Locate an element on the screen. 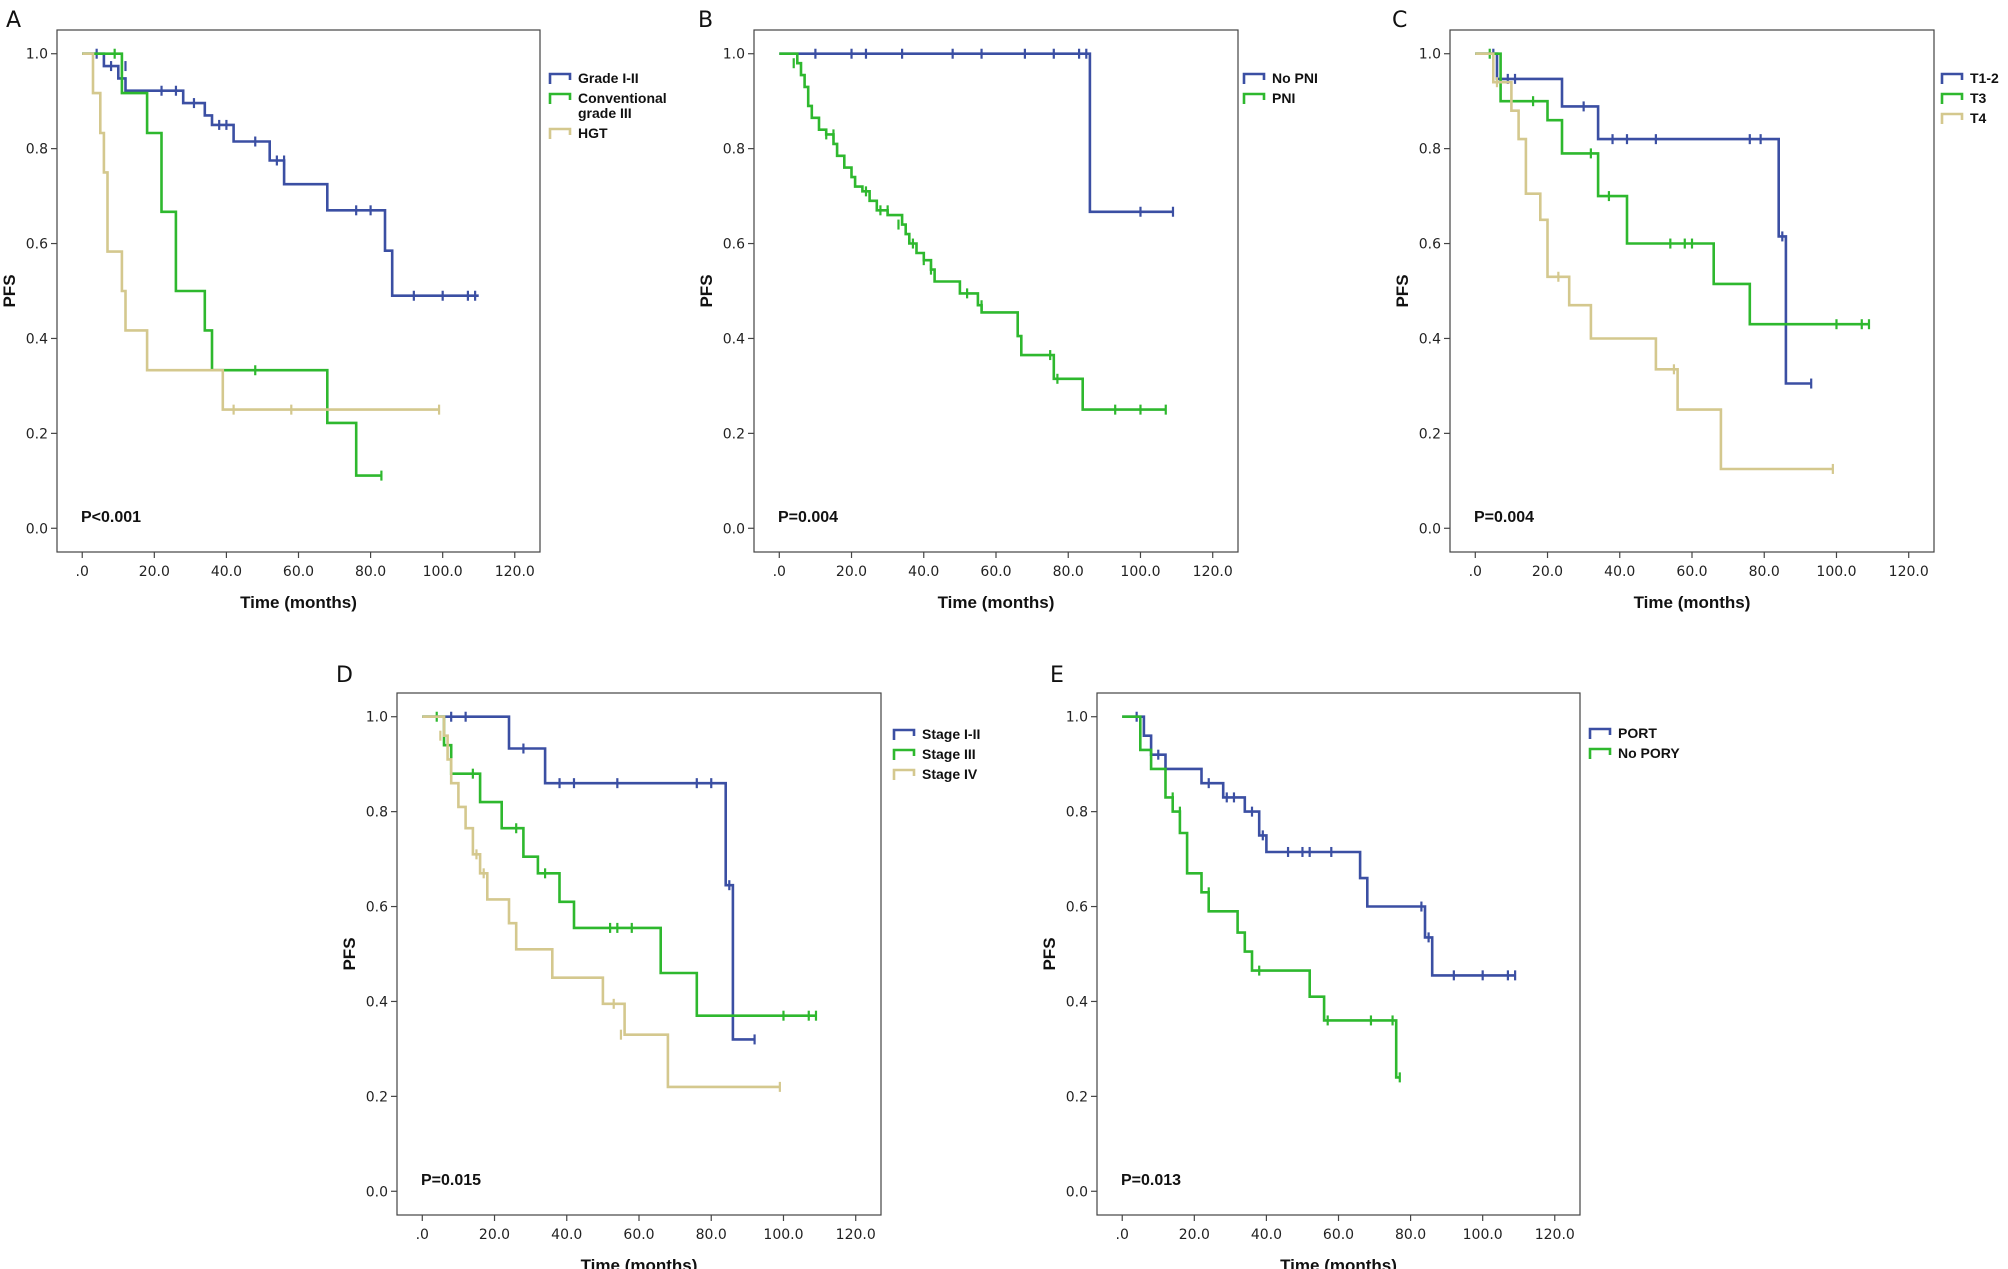  legend-item: Stage III is located at coordinates (934, 754).